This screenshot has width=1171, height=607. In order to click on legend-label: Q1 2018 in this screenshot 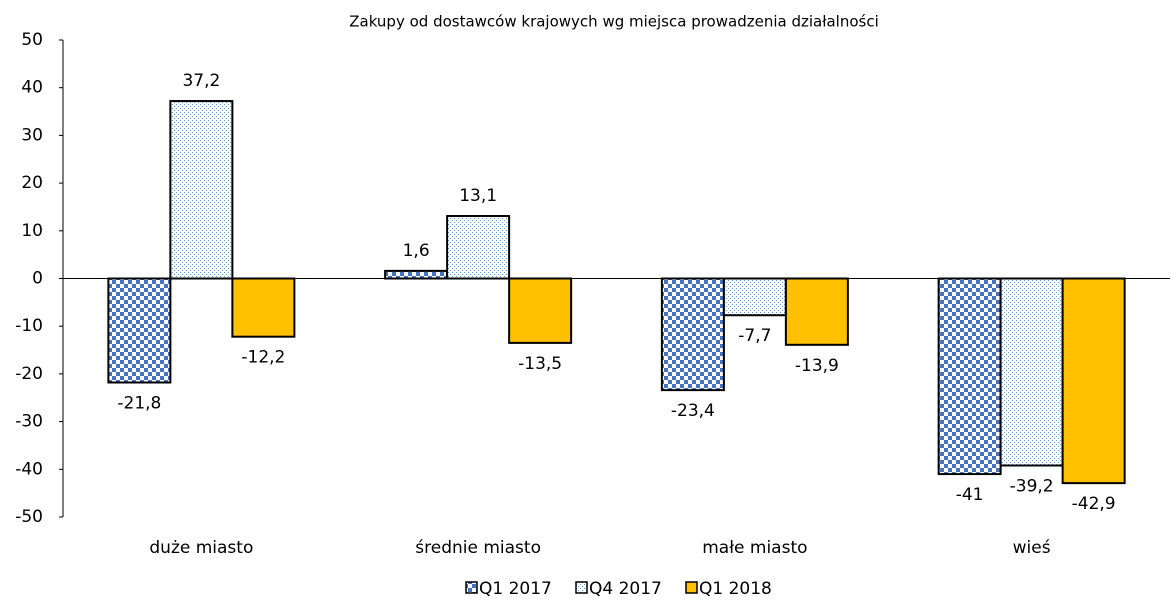, I will do `click(735, 589)`.